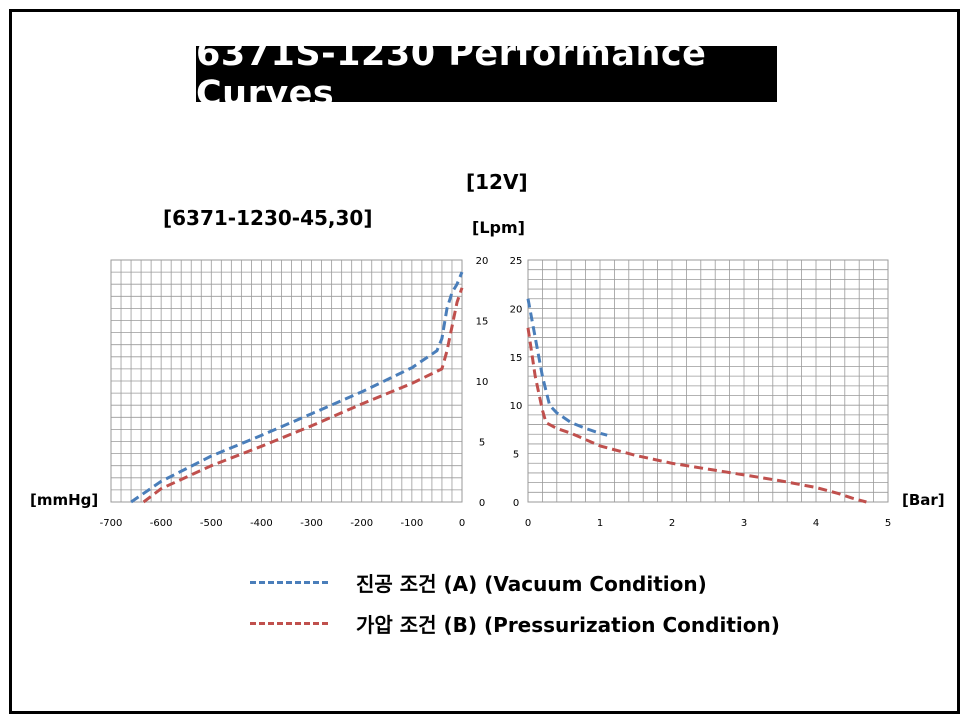 Image resolution: width=973 pixels, height=727 pixels. What do you see at coordinates (516, 455) in the screenshot?
I see `pressure-y-tick-label: 5` at bounding box center [516, 455].